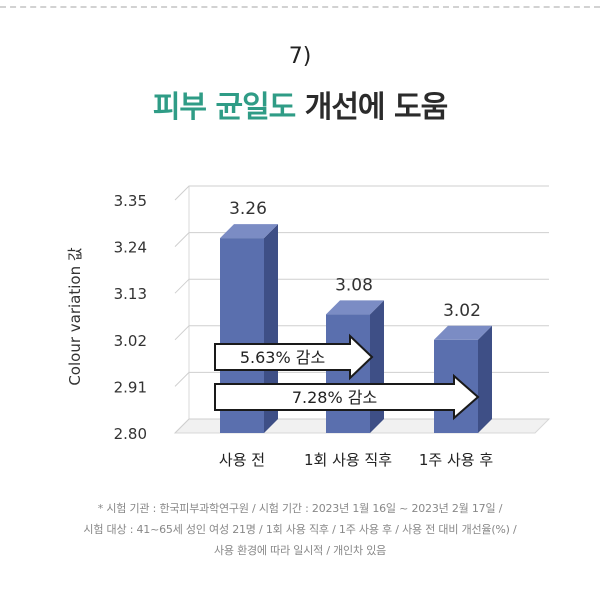 This screenshot has height=600, width=600. What do you see at coordinates (130, 341) in the screenshot?
I see `y-tick-label: 3.02` at bounding box center [130, 341].